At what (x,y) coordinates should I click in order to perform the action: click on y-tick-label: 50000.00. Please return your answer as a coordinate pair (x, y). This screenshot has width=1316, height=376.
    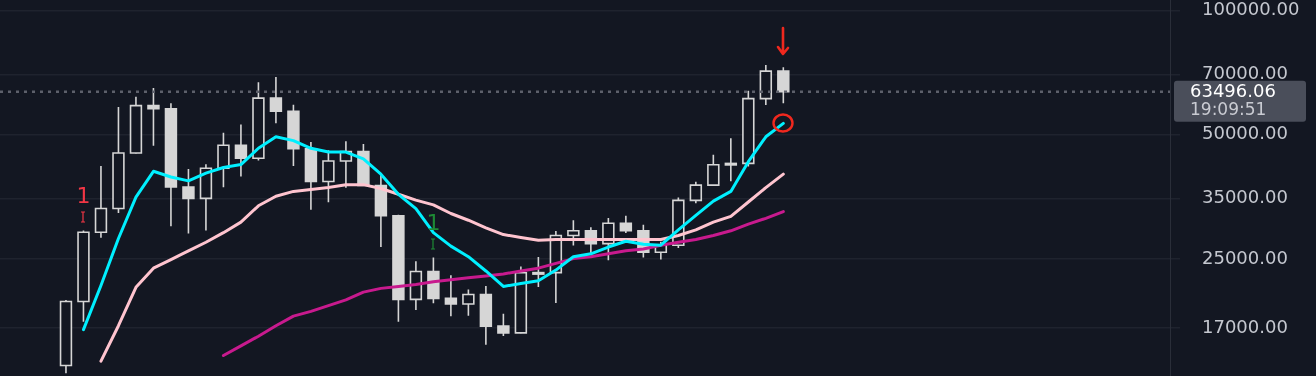
    Looking at the image, I should click on (1245, 133).